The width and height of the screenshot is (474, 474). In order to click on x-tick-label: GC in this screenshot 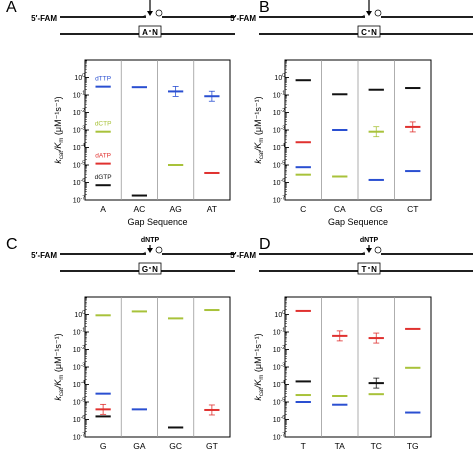, I will do `click(175, 446)`.